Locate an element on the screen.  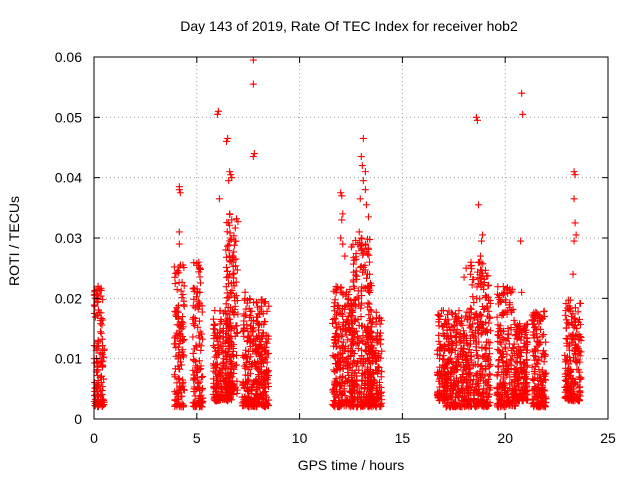
y-tick-label: 0.04 is located at coordinates (68, 178).